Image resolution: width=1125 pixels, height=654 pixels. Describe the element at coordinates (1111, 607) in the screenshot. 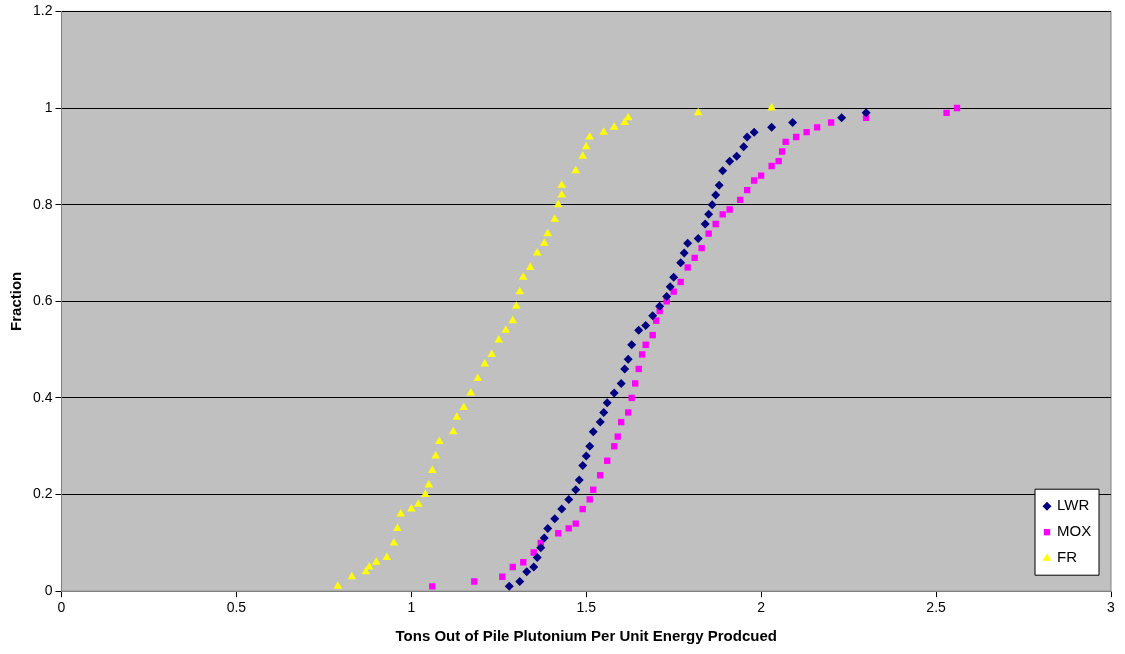

I see `x-tick-label: 3` at that location.